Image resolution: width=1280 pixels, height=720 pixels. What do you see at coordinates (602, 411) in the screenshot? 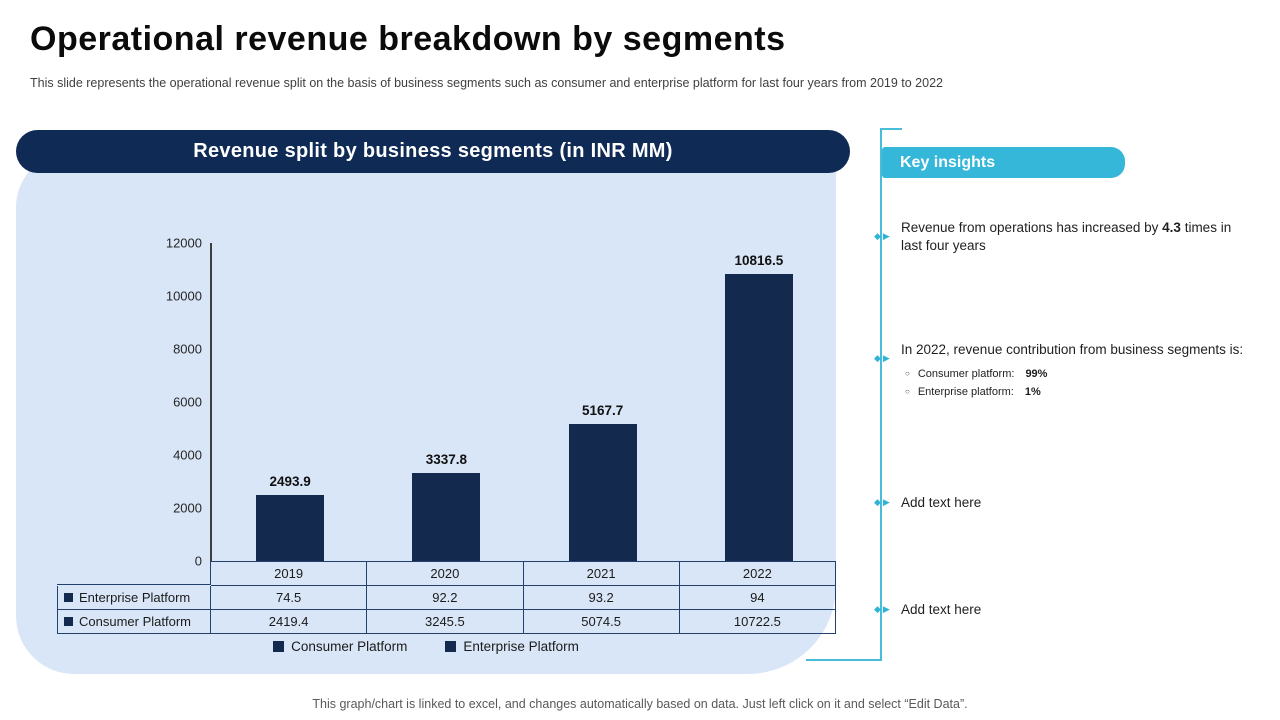
I see `bar-value-label: 5167.7` at bounding box center [602, 411].